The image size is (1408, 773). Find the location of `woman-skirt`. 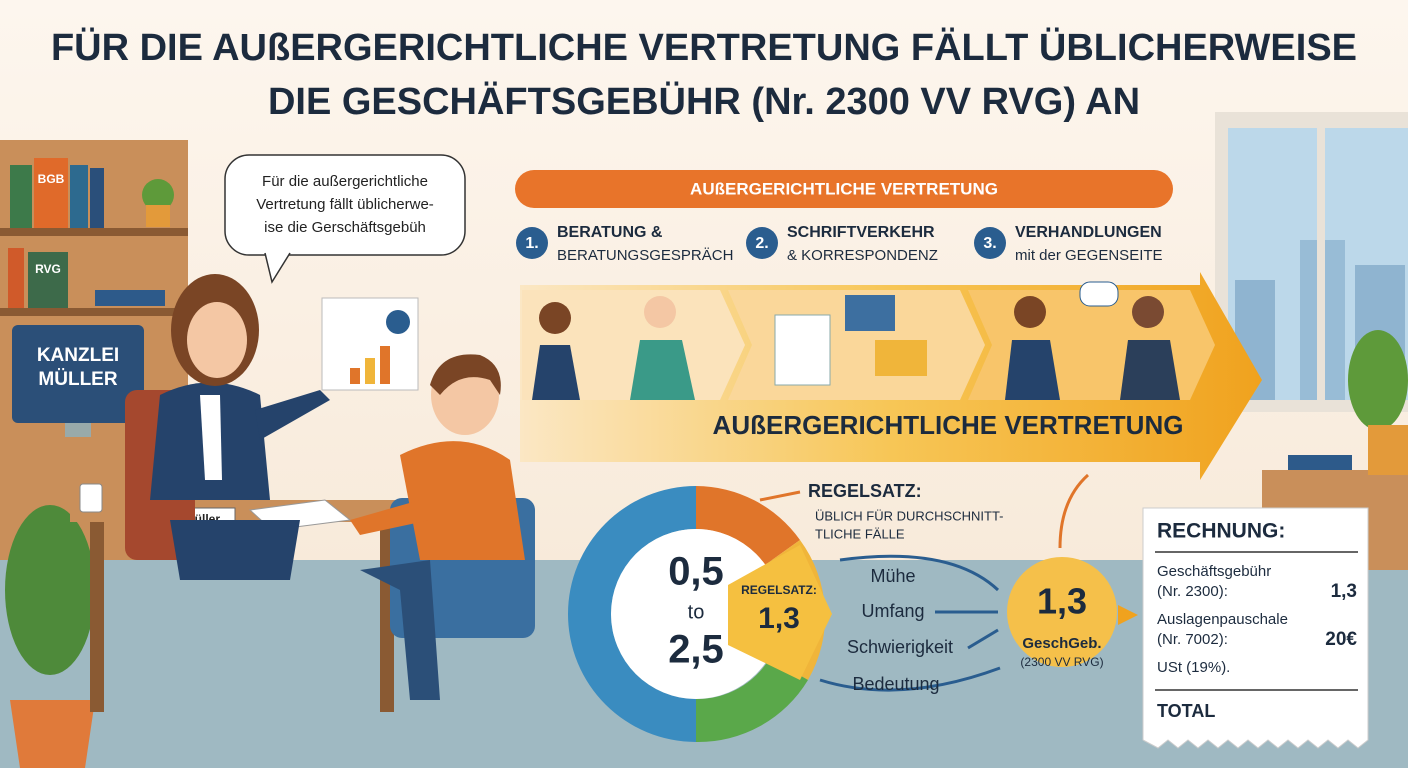

woman-skirt is located at coordinates (235, 550).